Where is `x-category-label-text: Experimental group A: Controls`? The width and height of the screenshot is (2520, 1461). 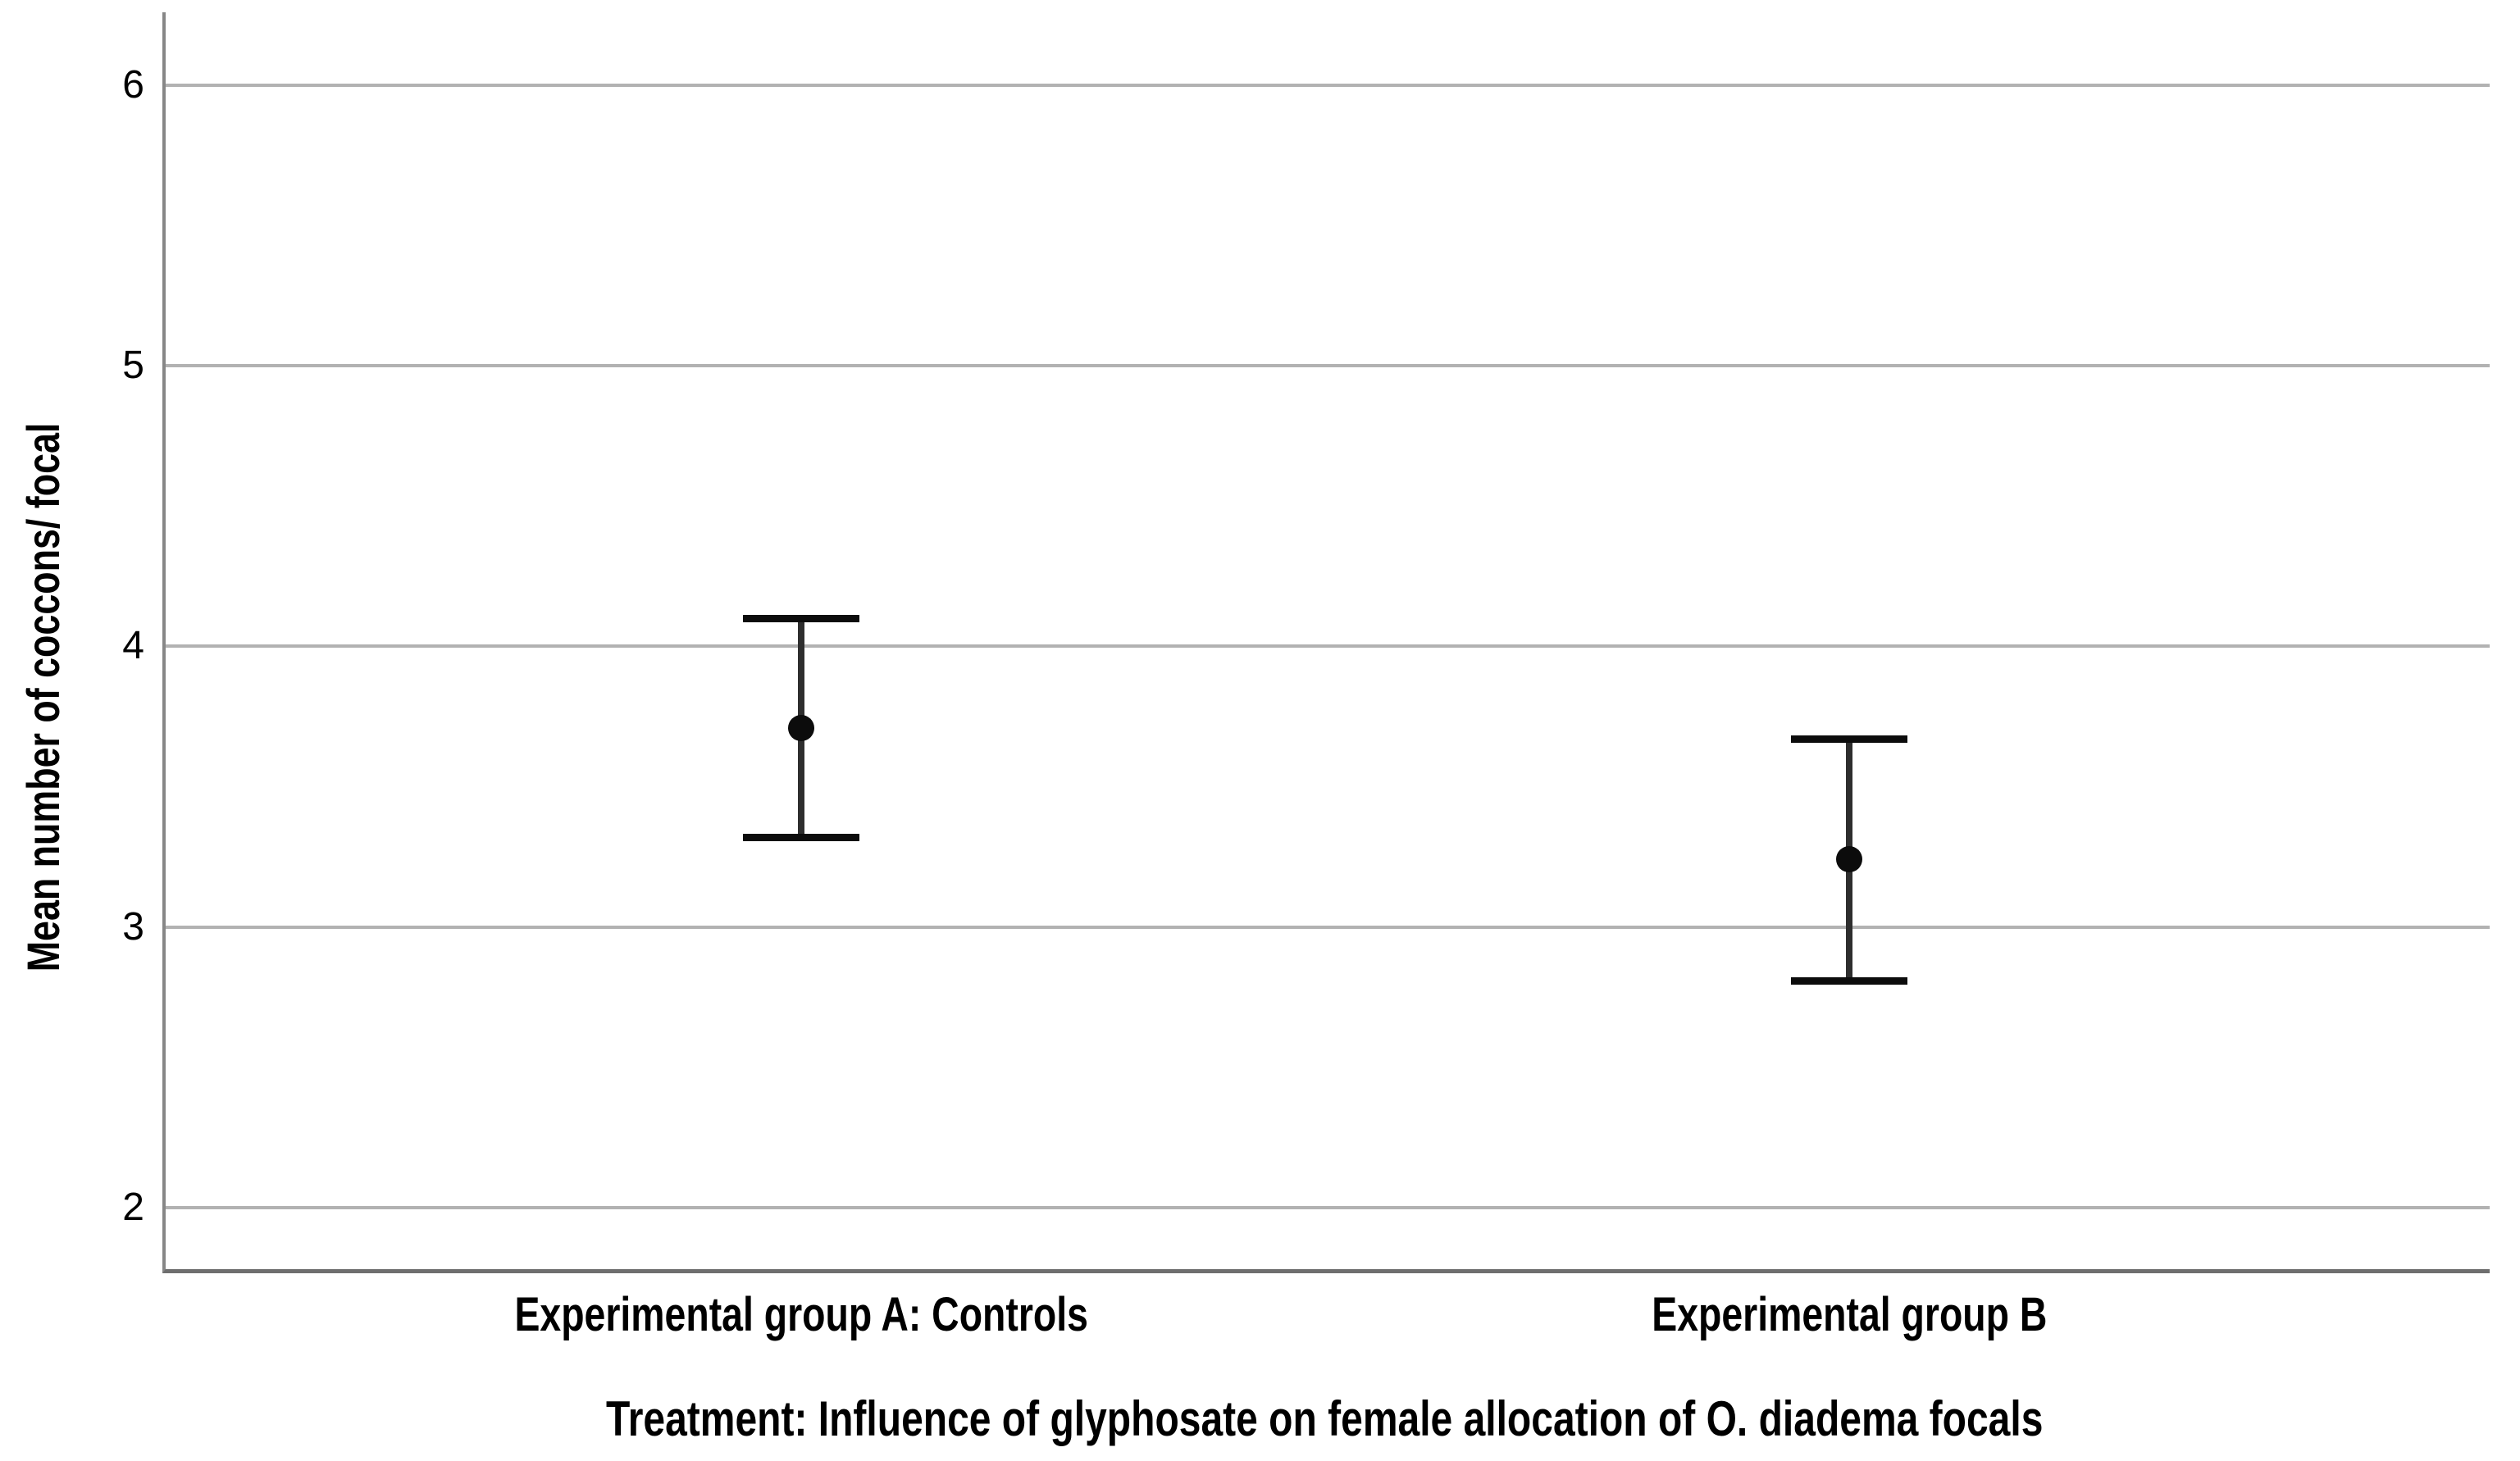 x-category-label-text: Experimental group A: Controls is located at coordinates (801, 1314).